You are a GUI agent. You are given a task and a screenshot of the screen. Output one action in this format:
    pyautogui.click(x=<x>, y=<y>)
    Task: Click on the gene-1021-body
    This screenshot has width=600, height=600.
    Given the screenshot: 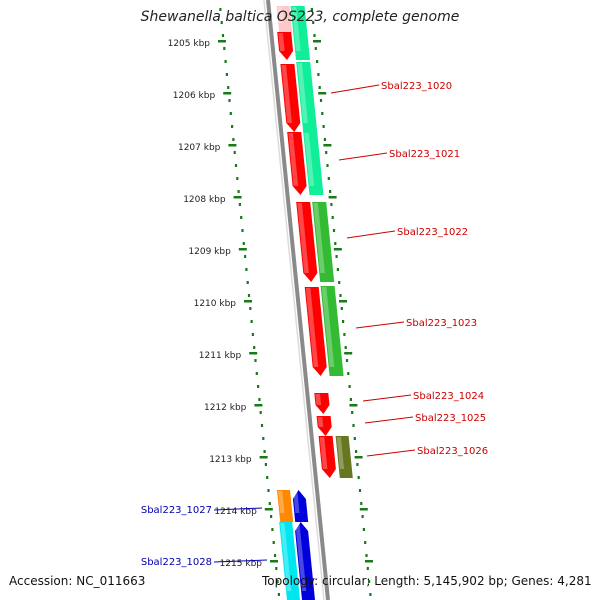 What is the action you would take?
    pyautogui.click(x=313, y=163)
    